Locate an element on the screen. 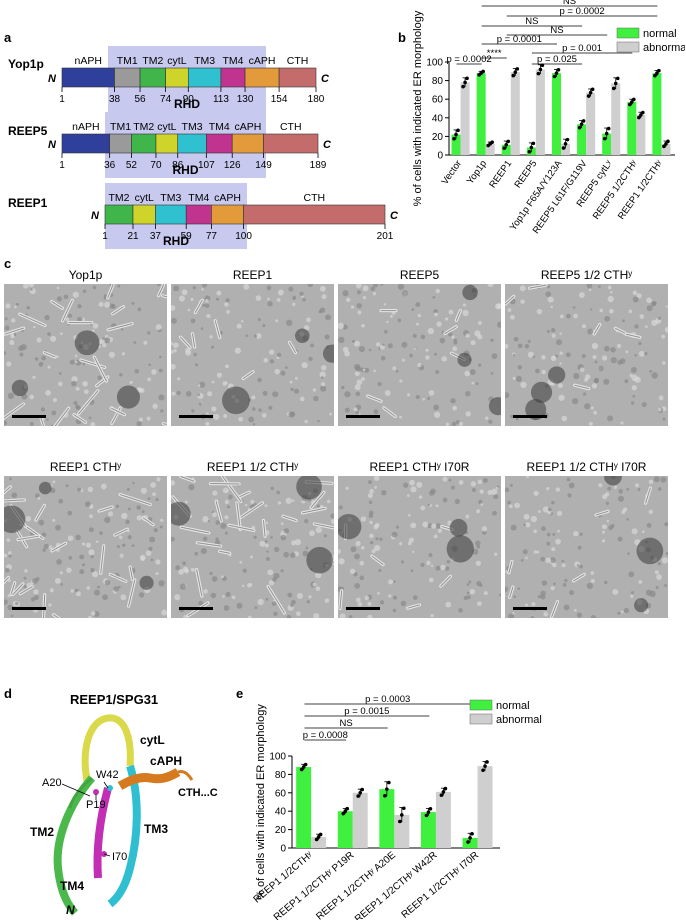  panel-label-d: d is located at coordinates (8, 693).